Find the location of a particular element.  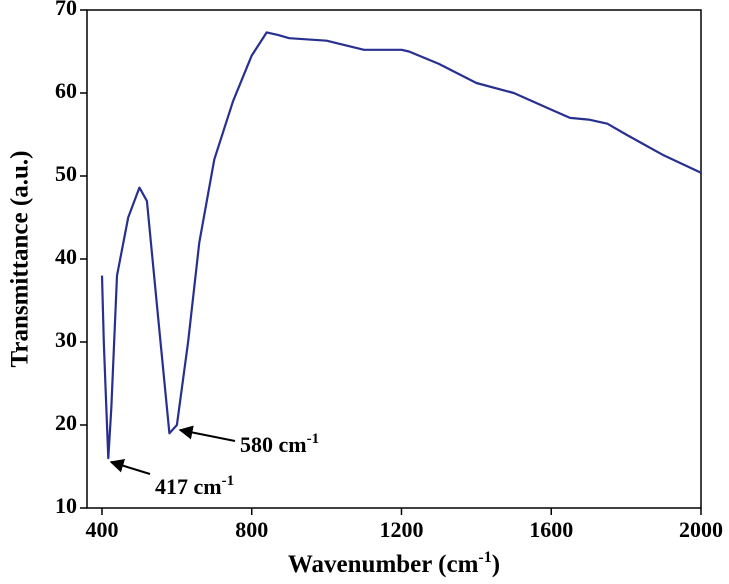

y-tick-label: 30 is located at coordinates (66, 339).